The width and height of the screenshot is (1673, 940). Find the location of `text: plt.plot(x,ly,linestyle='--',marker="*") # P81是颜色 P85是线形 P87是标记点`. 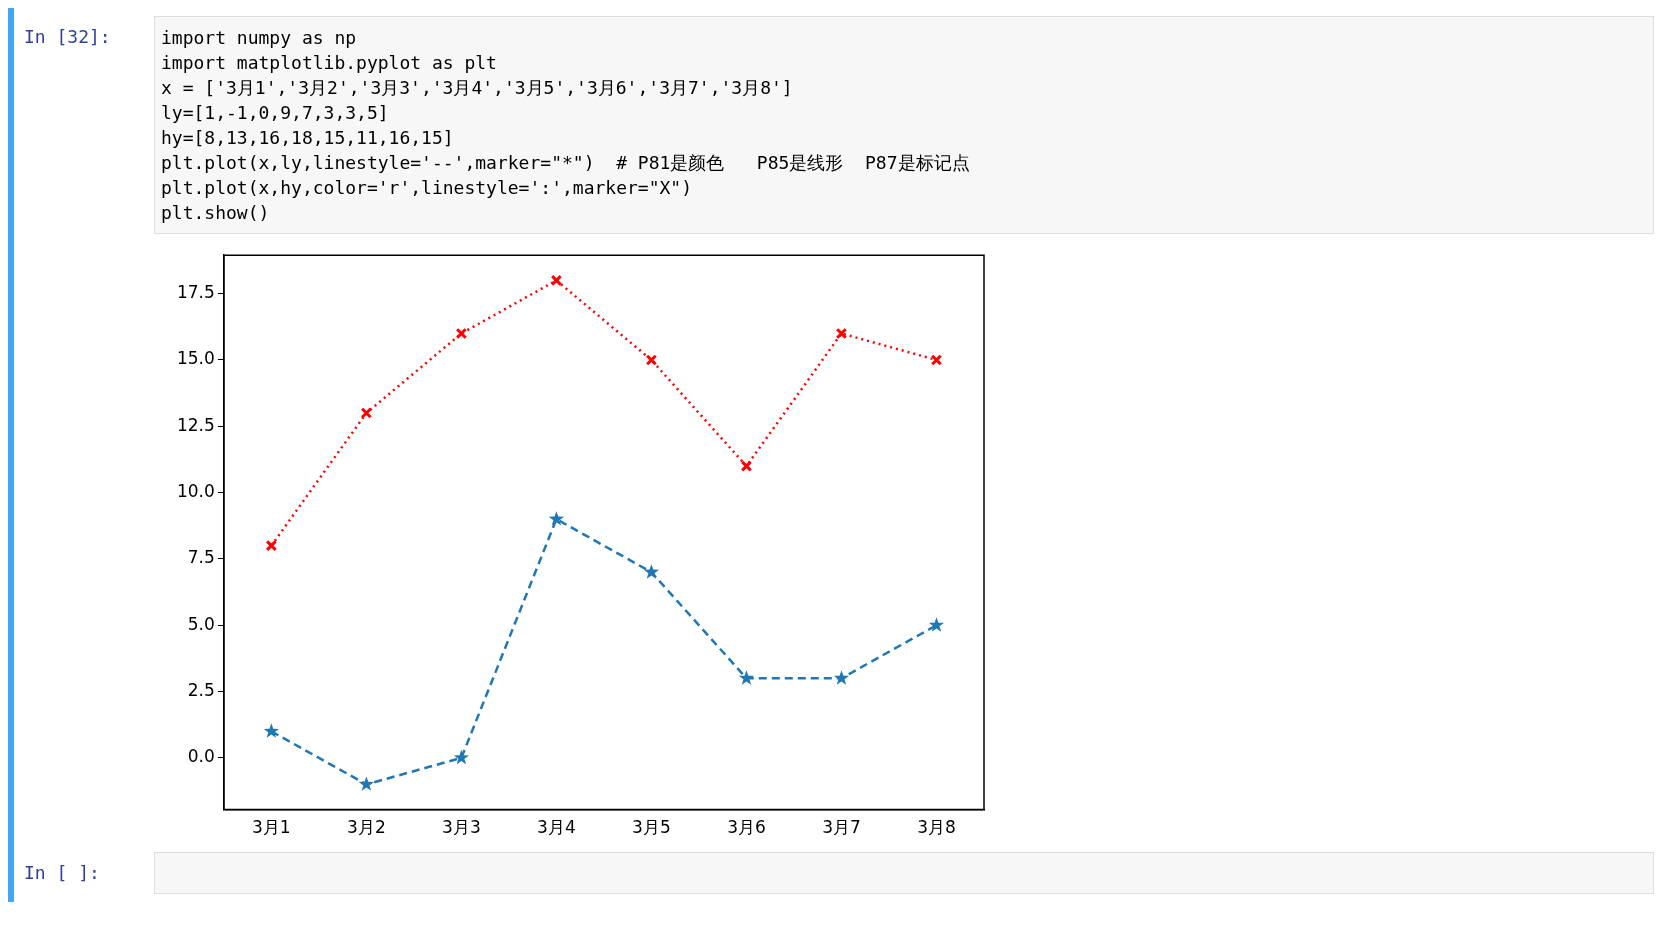

text: plt.plot(x,ly,linestyle='--',marker="*") # P81是颜色 P85是线形 P87是标记点 is located at coordinates (566, 163).